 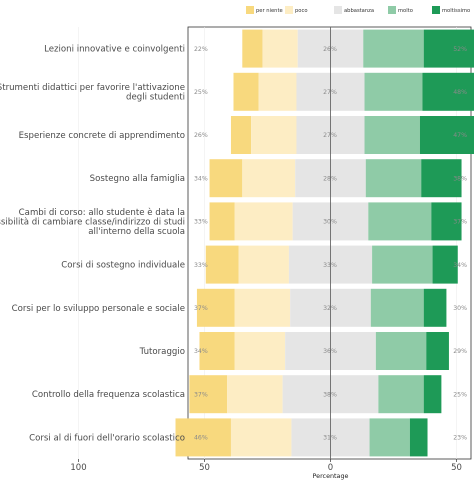 I want to click on legend-label-moltissimo: moltissimo, so click(x=456, y=11).